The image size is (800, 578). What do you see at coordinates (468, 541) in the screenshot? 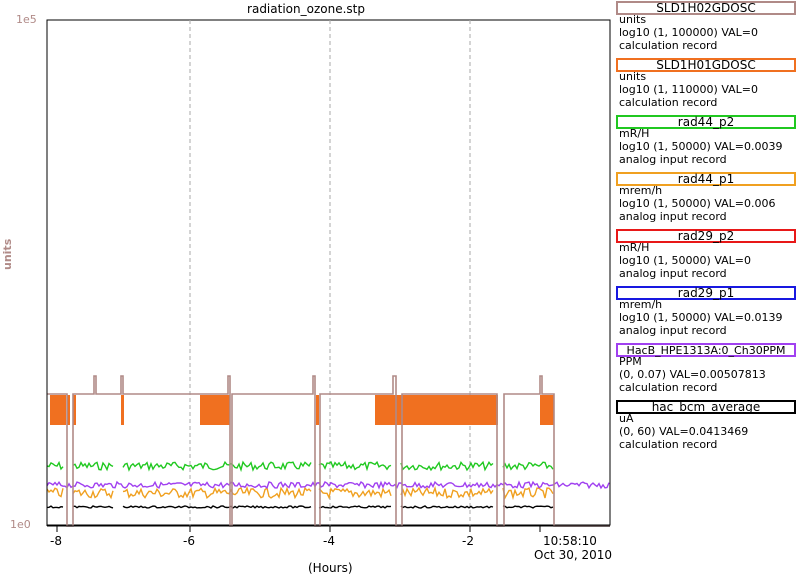
I see `x-tick-label: -2` at bounding box center [468, 541].